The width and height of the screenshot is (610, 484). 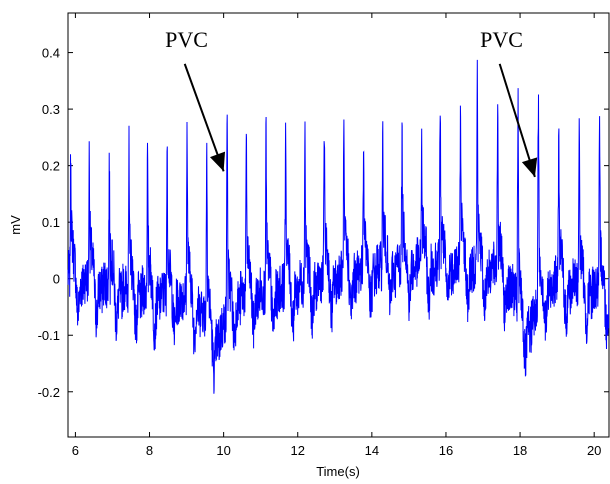 What do you see at coordinates (520, 450) in the screenshot?
I see `x-tick-label: 18` at bounding box center [520, 450].